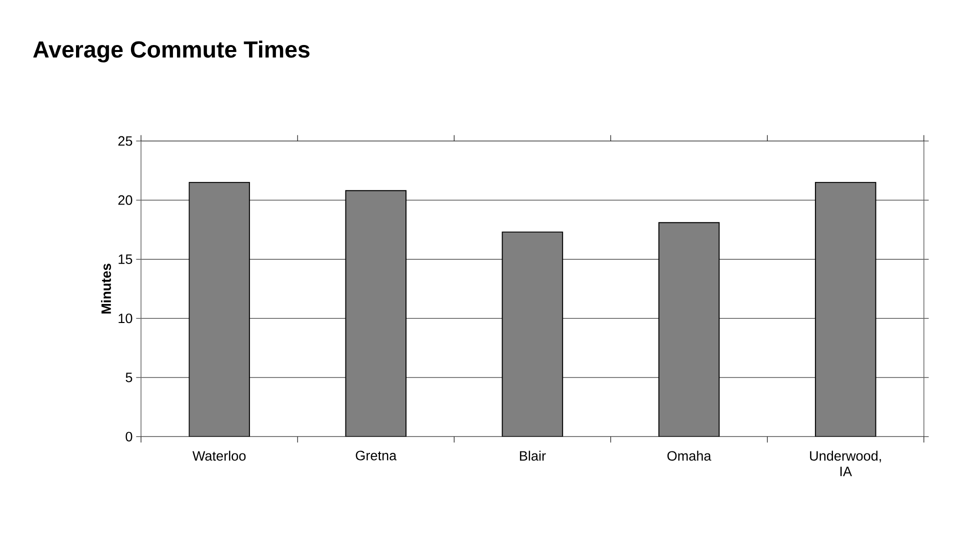 The height and width of the screenshot is (548, 966). I want to click on x-tick-label: Underwood, IA, so click(845, 463).